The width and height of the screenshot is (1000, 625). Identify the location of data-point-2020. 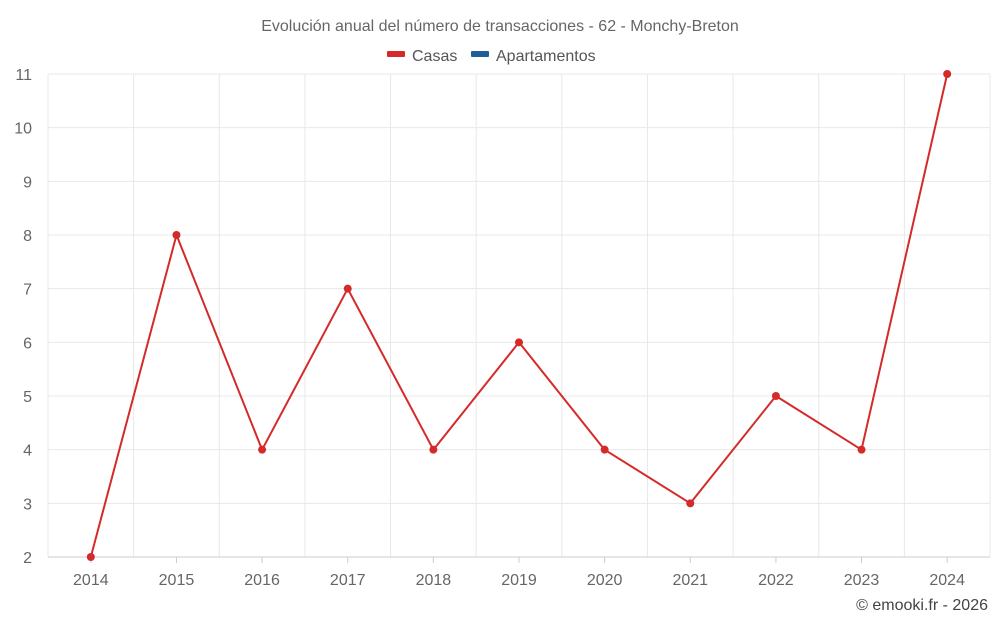
(604, 449).